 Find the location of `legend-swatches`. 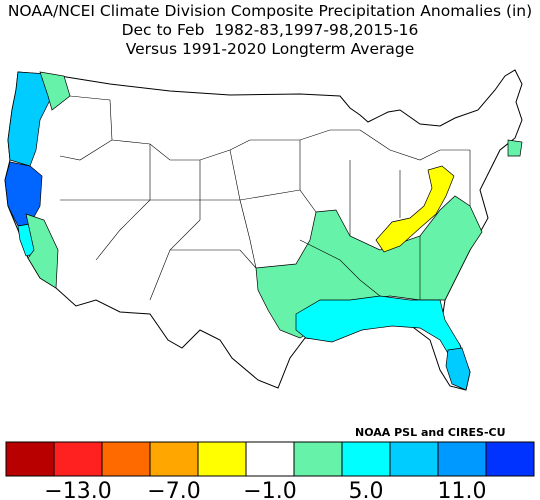

legend-swatches is located at coordinates (270, 459).